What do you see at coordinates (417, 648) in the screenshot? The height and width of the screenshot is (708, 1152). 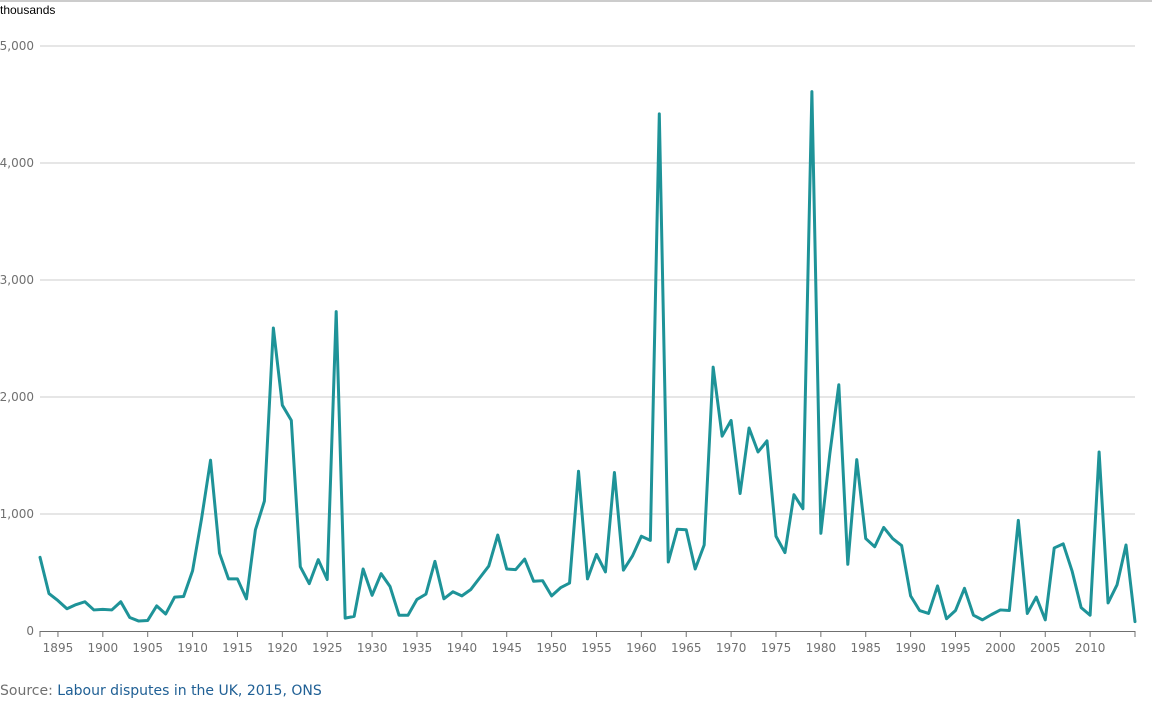 I see `x-tick-label: 1935` at bounding box center [417, 648].